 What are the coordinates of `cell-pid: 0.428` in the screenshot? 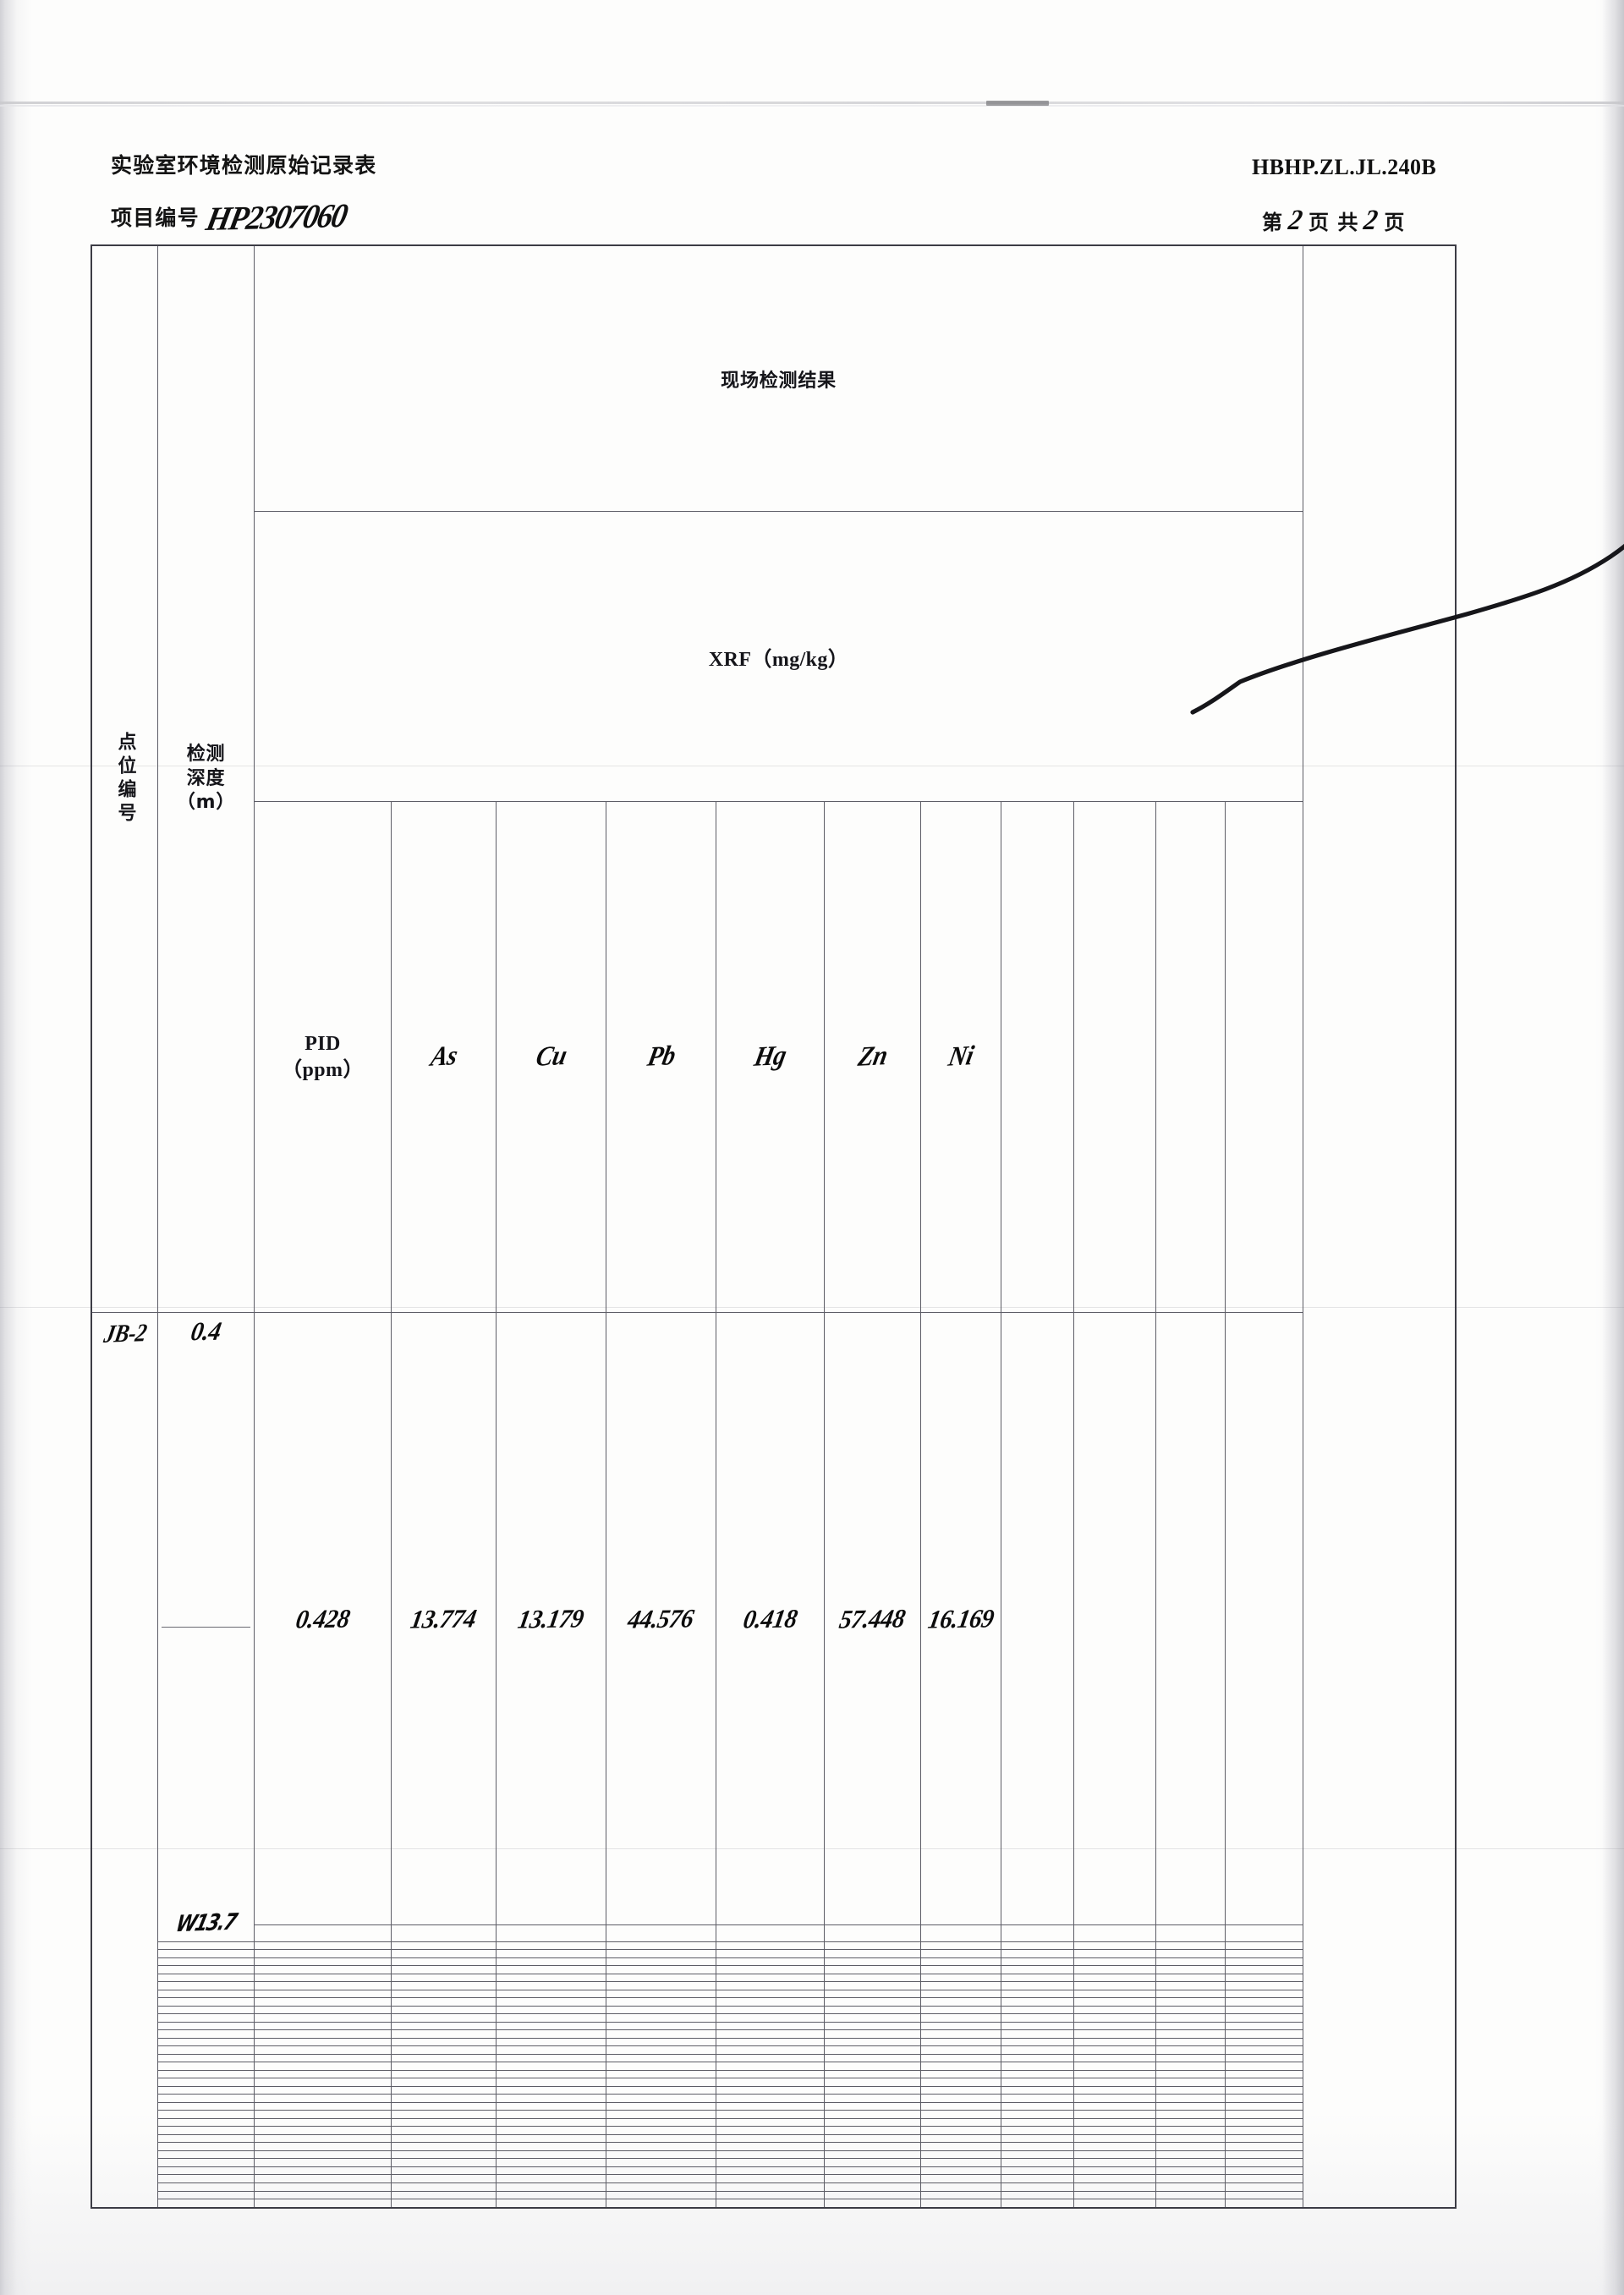 It's located at (323, 1618).